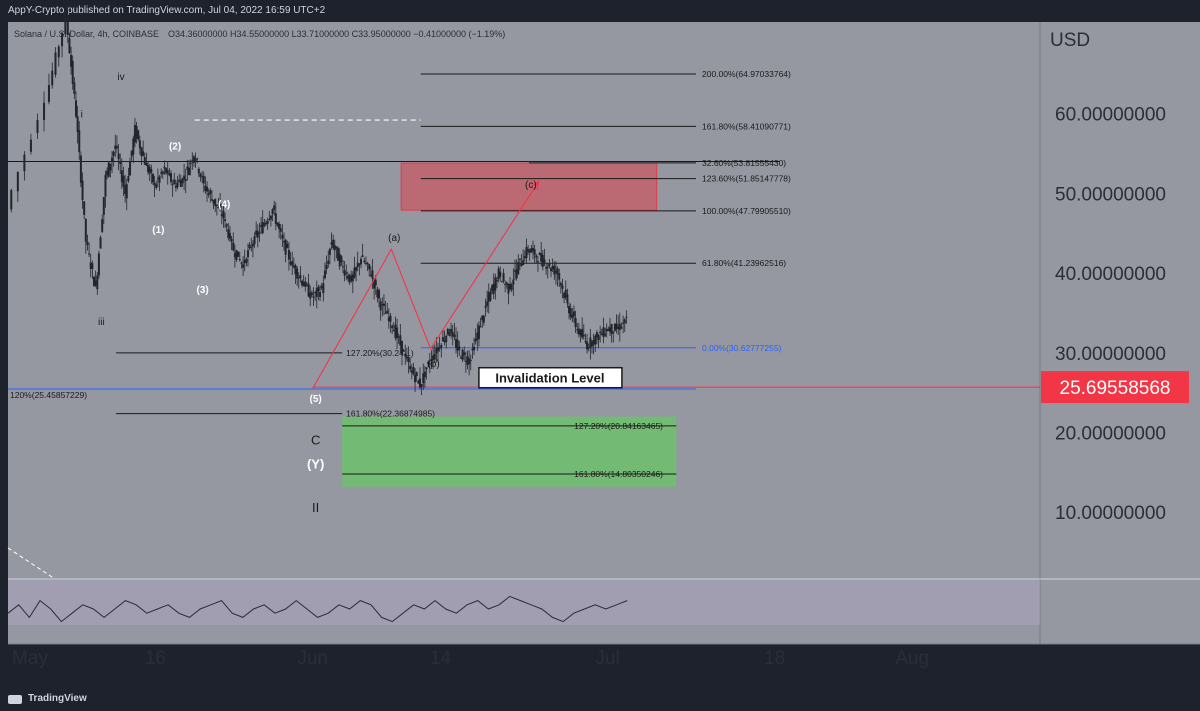 This screenshot has height=711, width=1200. I want to click on price-axis-panel, so click(1120, 333).